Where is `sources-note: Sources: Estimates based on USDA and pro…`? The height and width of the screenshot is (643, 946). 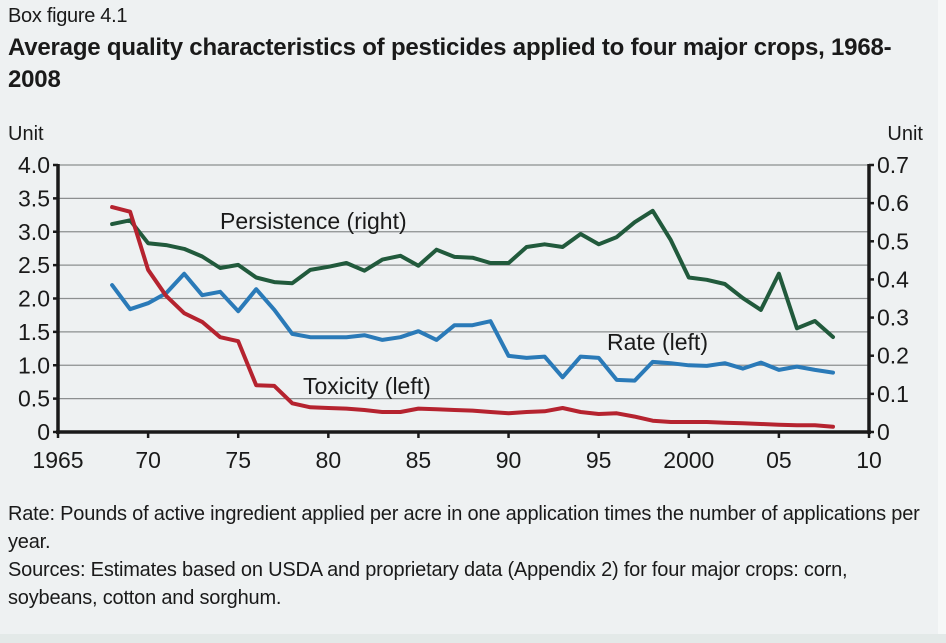 sources-note: Sources: Estimates based on USDA and pro… is located at coordinates (428, 584).